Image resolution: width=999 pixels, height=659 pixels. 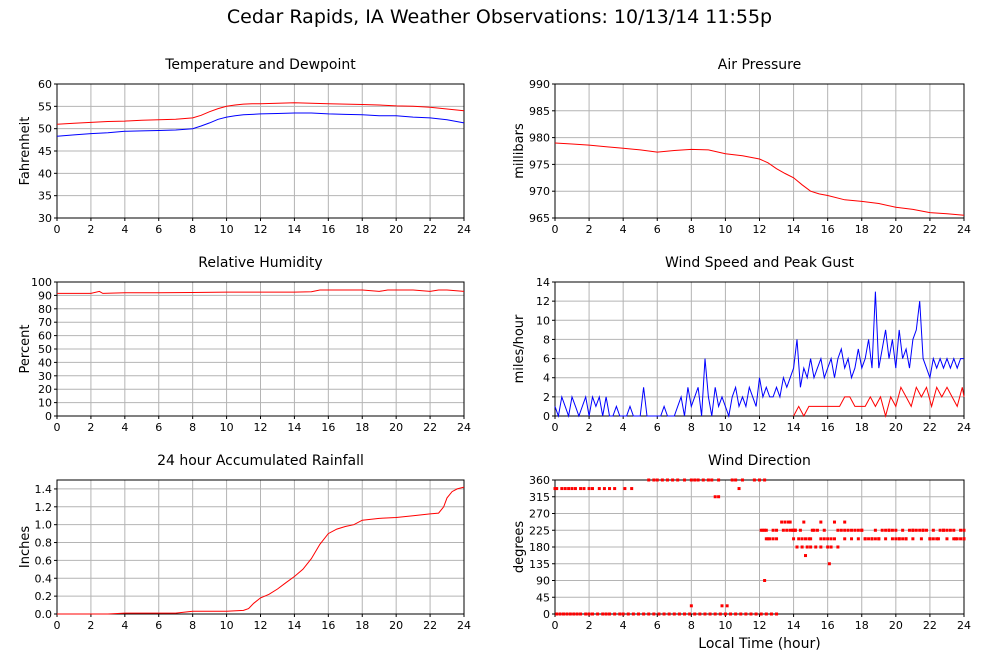 What do you see at coordinates (261, 427) in the screenshot?
I see `x-tick-label: 12` at bounding box center [261, 427].